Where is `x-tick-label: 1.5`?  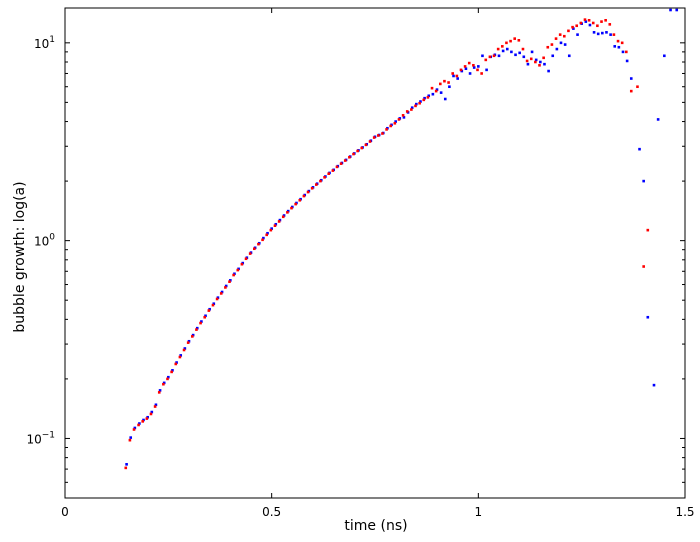
x-tick-label: 1.5 is located at coordinates (684, 512).